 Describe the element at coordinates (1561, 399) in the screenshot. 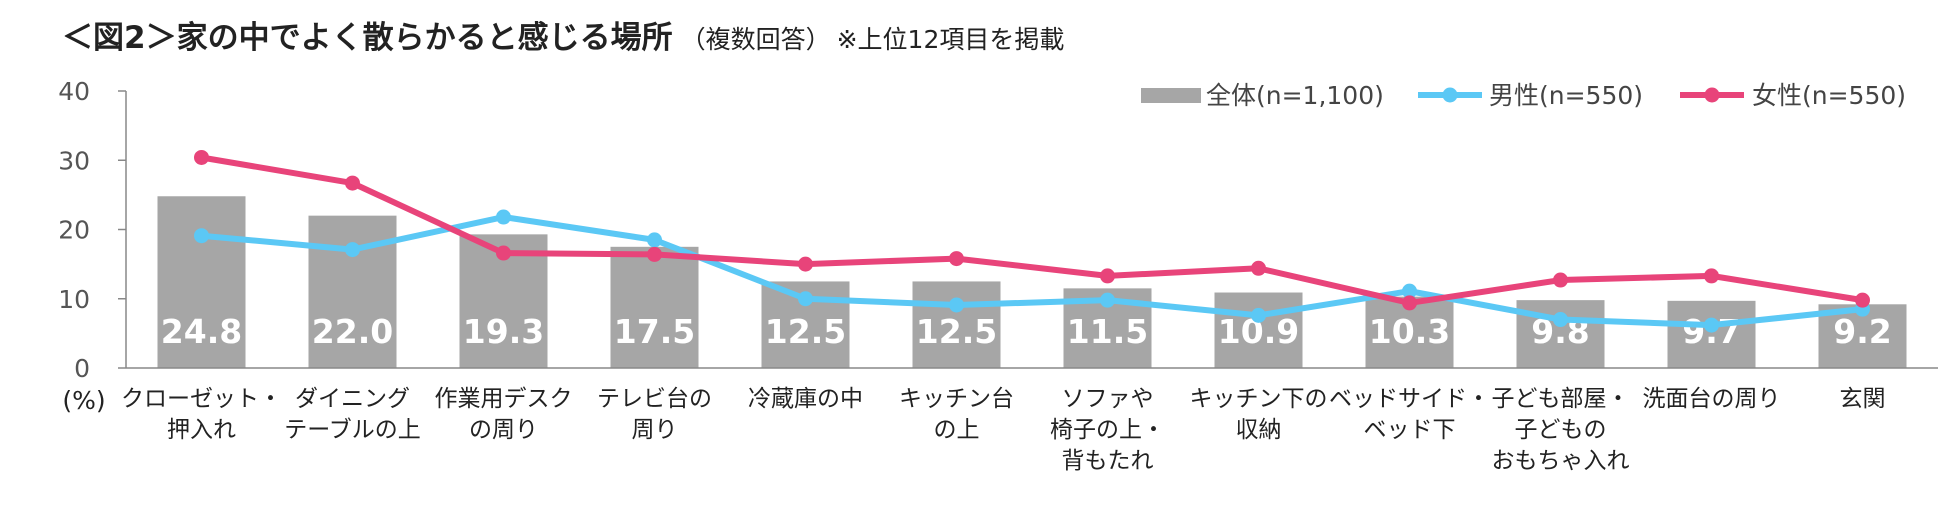

I see `x-category-label: 子ども部屋・` at that location.